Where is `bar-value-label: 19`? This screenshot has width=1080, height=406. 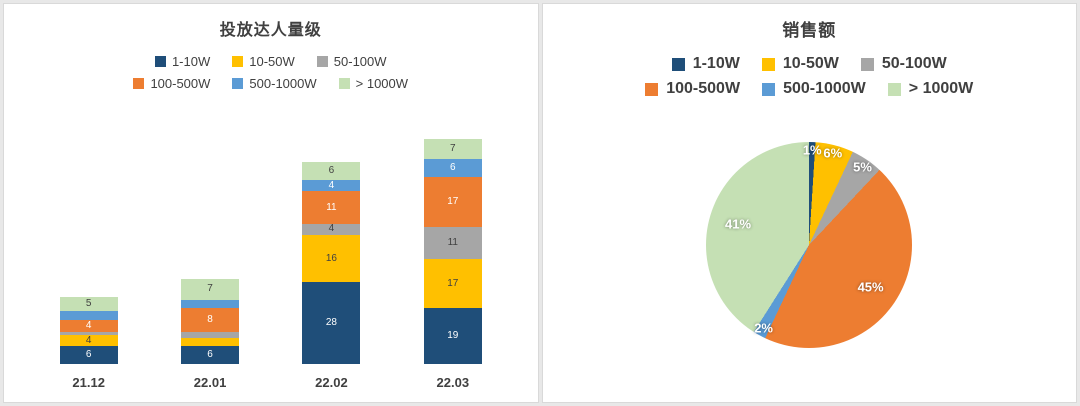
bar-value-label: 19 is located at coordinates (453, 336).